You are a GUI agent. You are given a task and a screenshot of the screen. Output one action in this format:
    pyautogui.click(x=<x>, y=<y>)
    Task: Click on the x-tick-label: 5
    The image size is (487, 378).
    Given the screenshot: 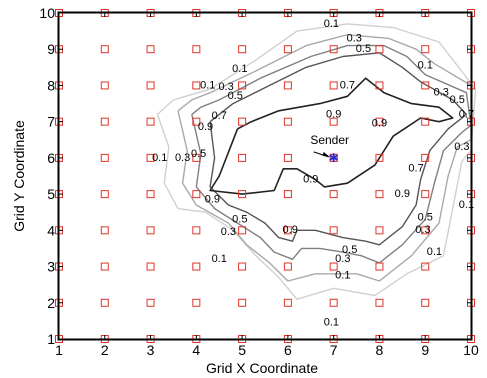 What is the action you would take?
    pyautogui.click(x=242, y=350)
    